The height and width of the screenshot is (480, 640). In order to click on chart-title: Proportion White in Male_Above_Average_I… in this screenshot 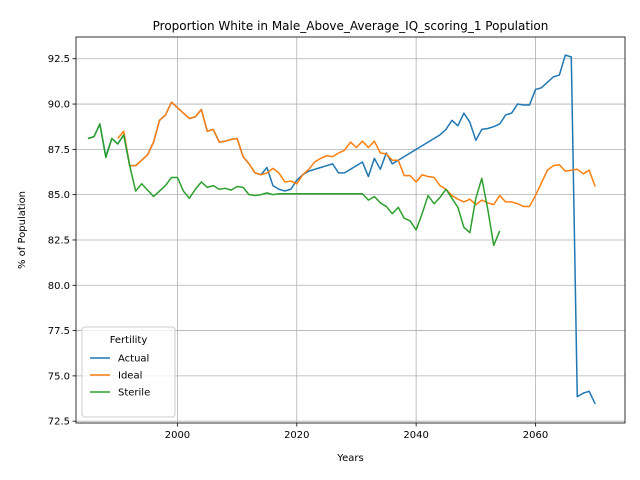, I will do `click(351, 26)`.